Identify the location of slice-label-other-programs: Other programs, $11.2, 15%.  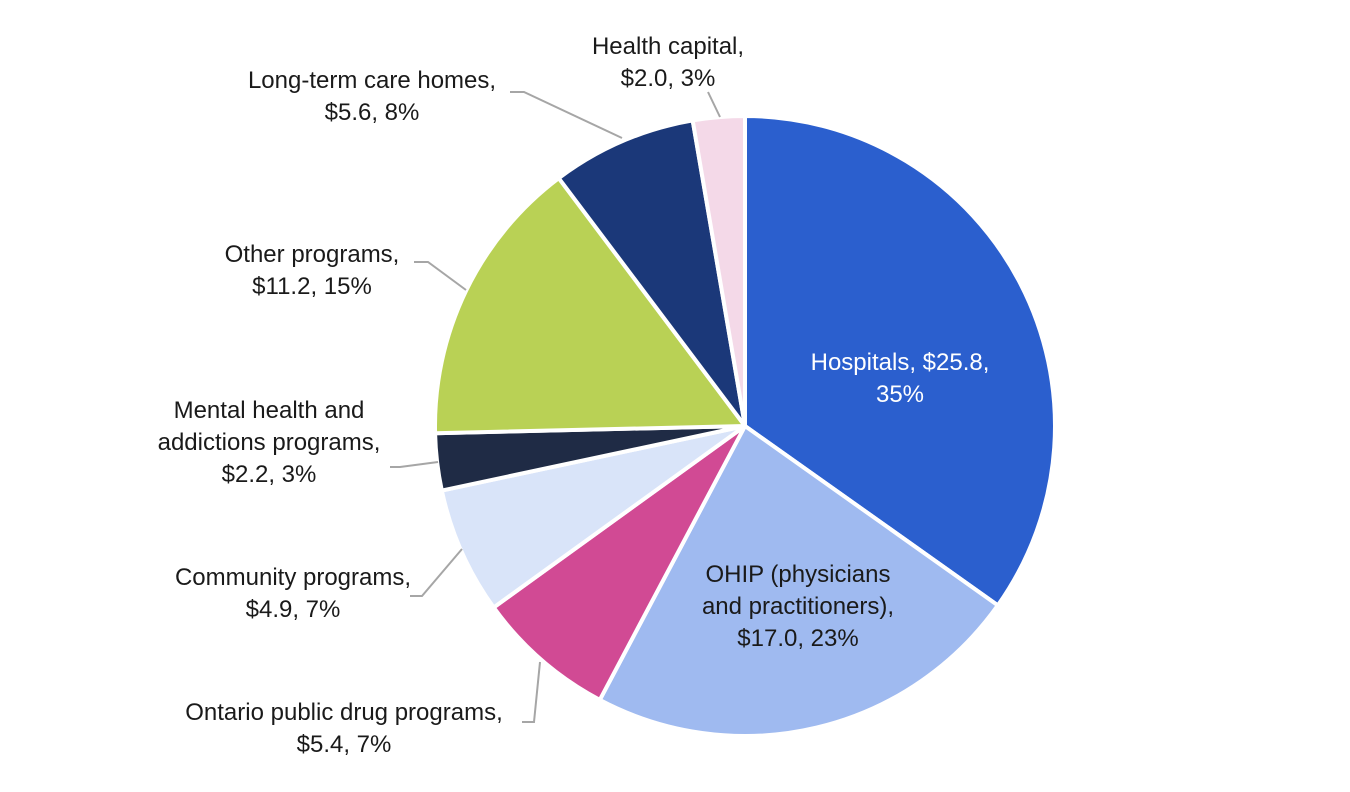
(312, 270).